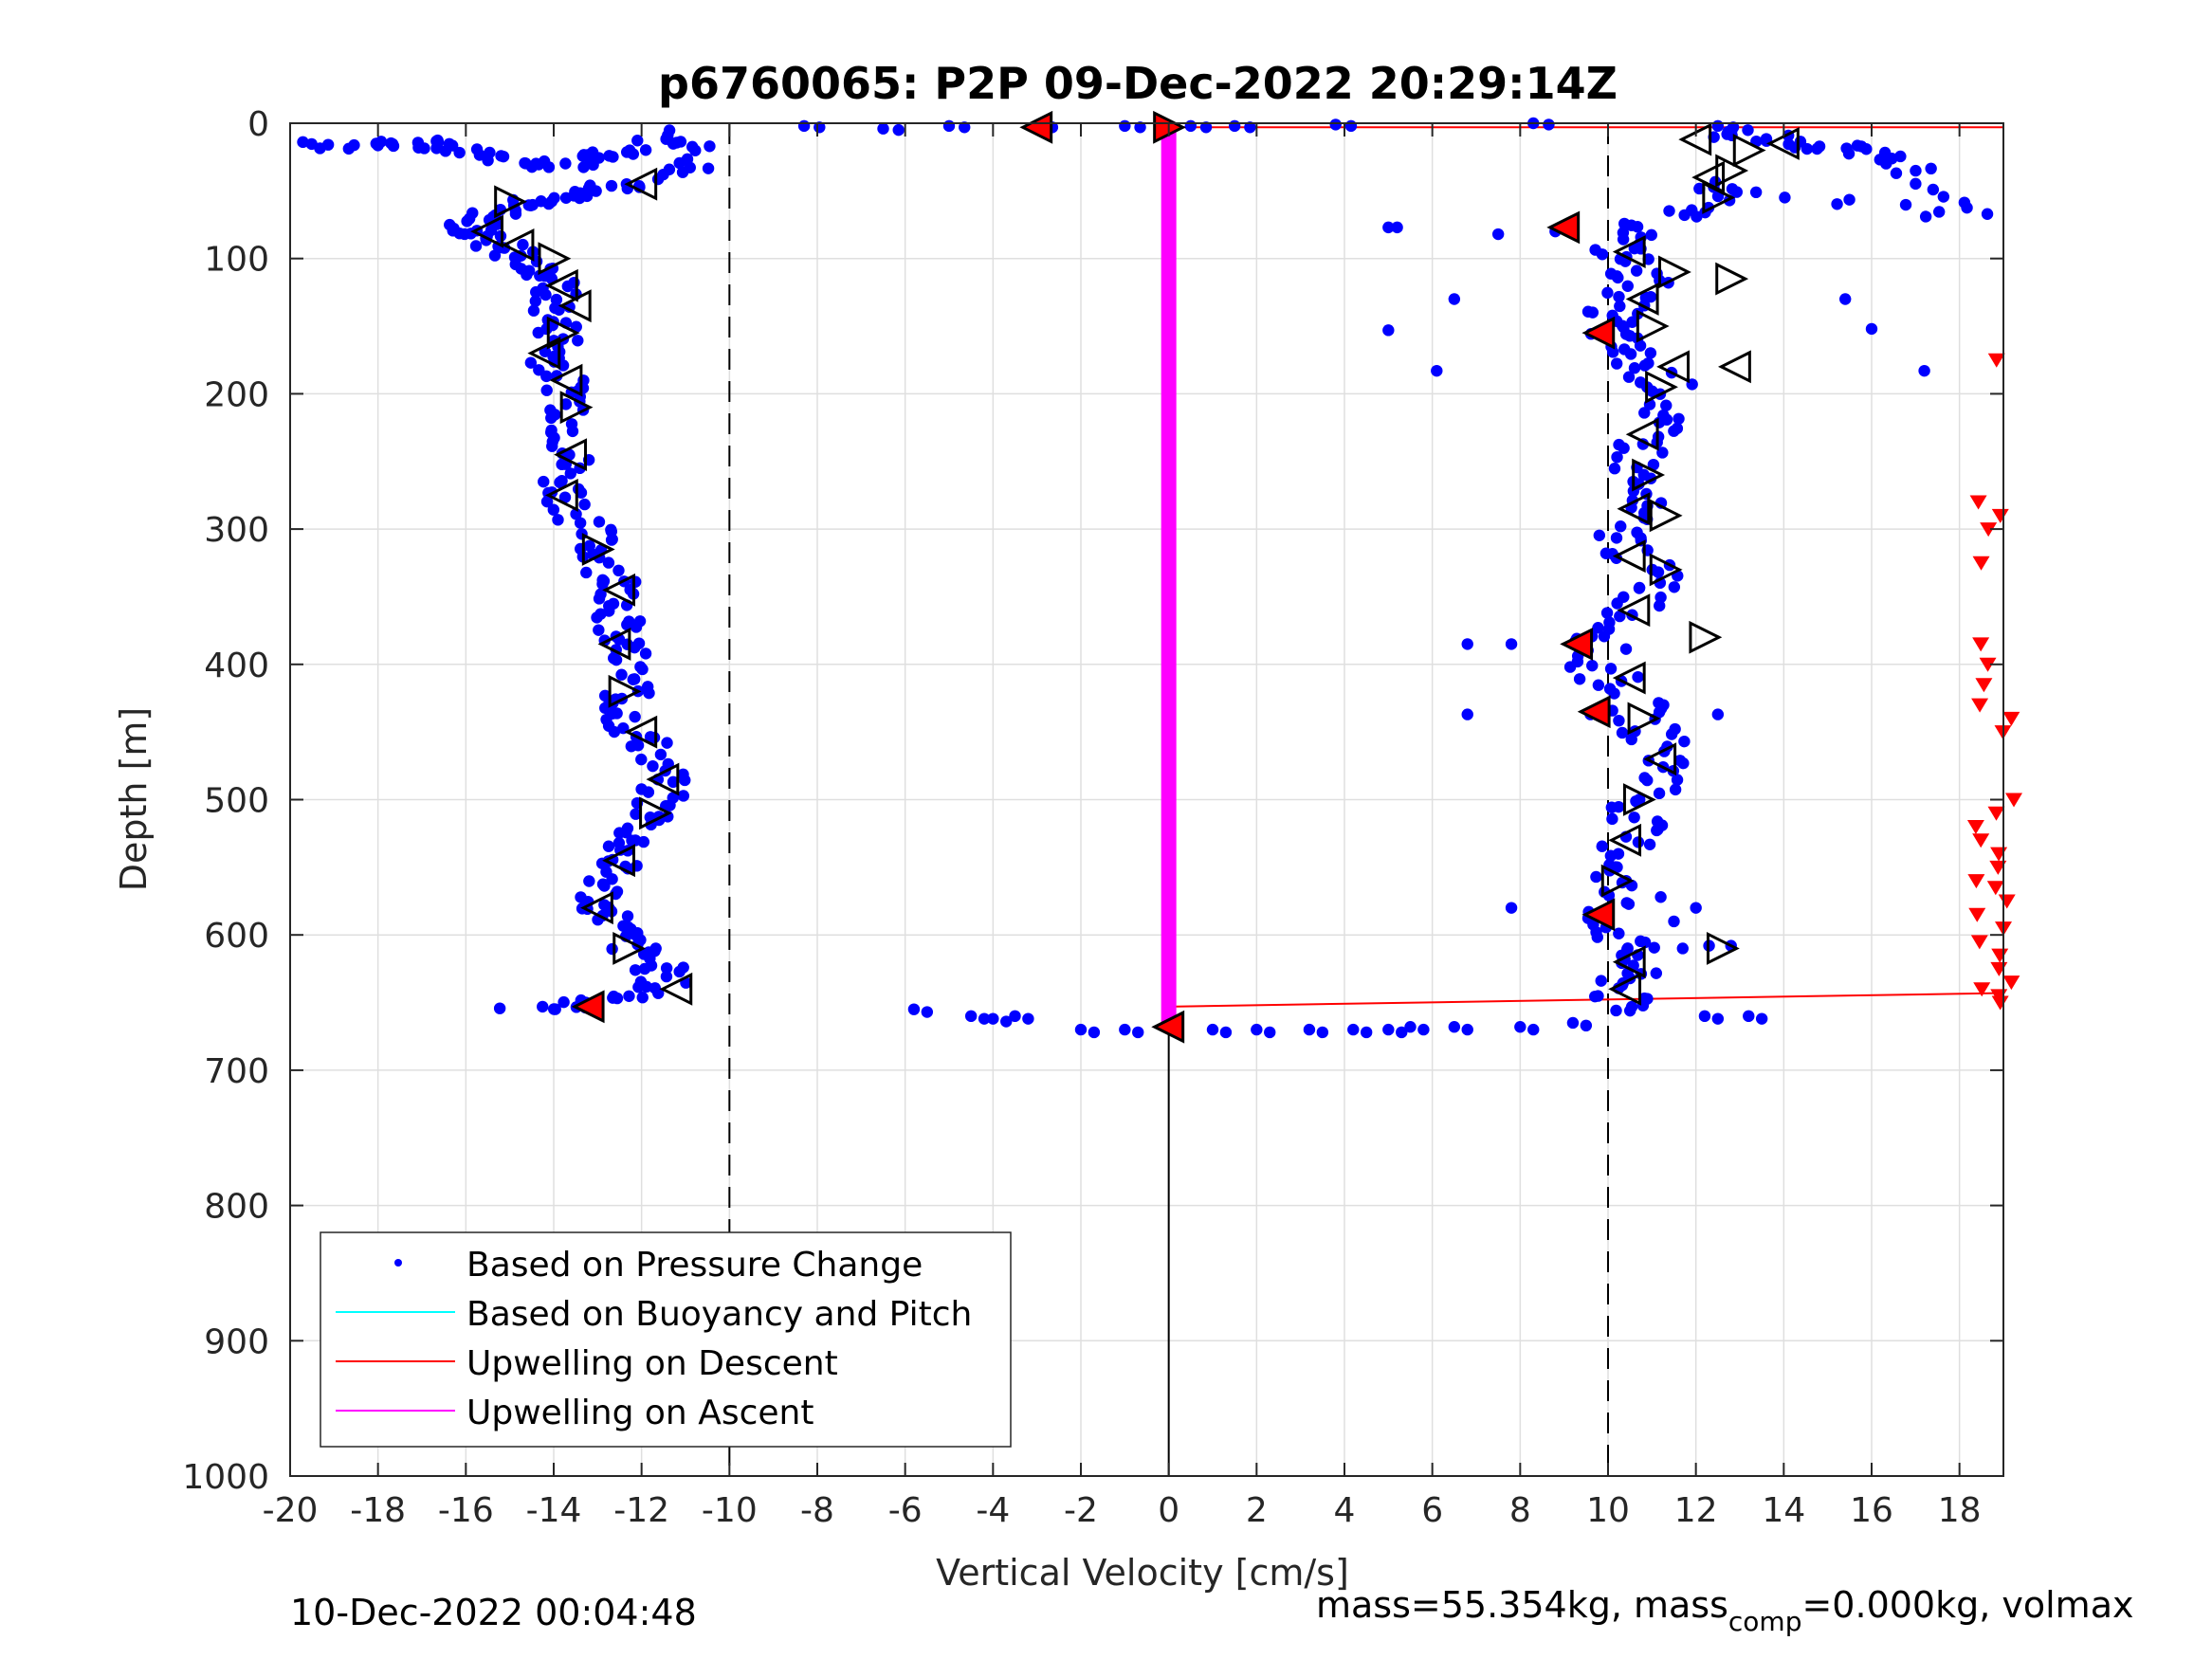 The width and height of the screenshot is (2212, 1659). What do you see at coordinates (1522, 1605) in the screenshot?
I see `mass-prefix: mass=55.354kg, mass` at bounding box center [1522, 1605].